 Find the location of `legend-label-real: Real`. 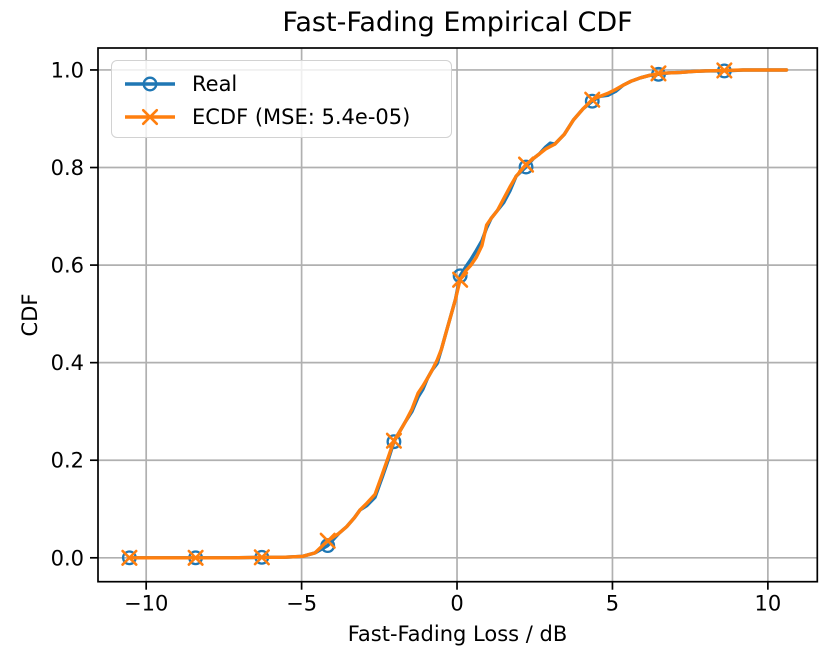

legend-label-real: Real is located at coordinates (215, 83).